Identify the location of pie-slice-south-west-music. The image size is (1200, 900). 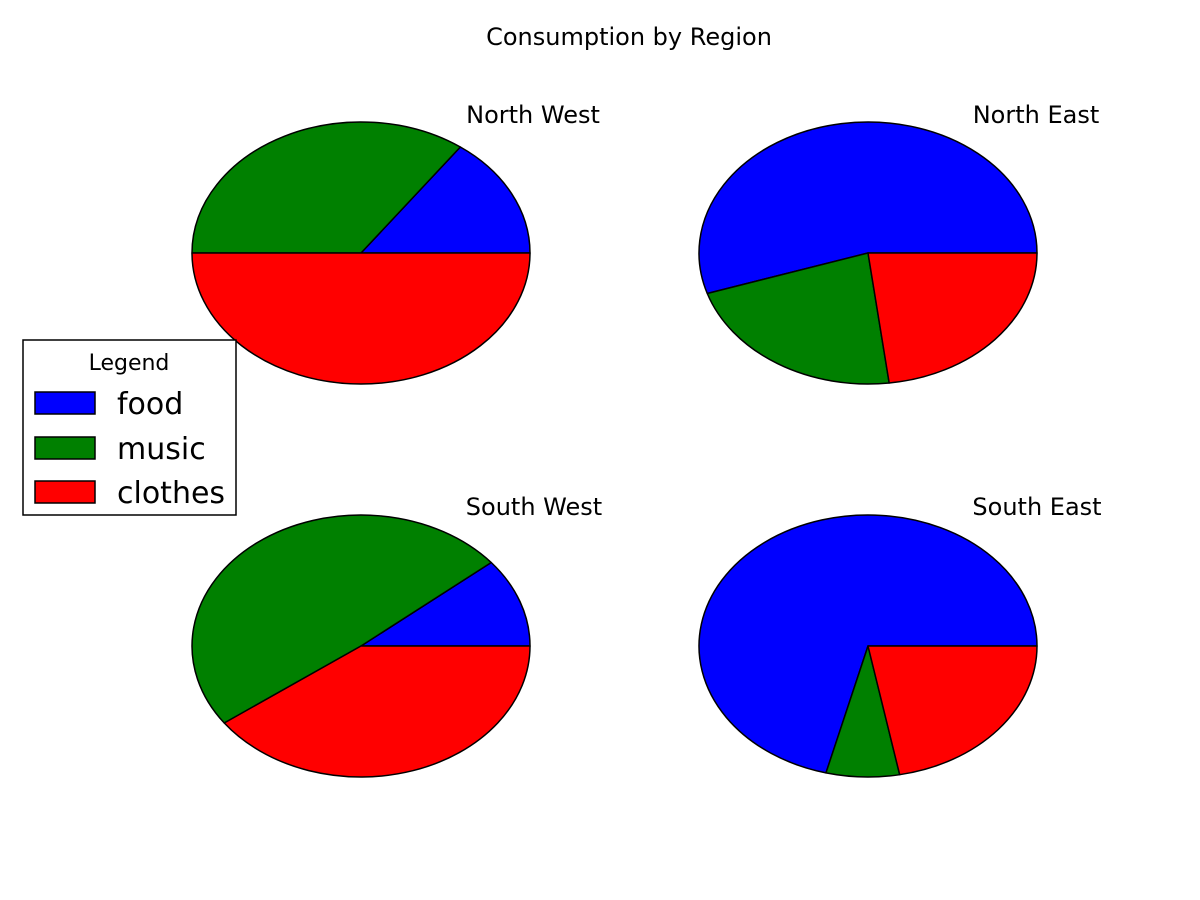
(341, 619).